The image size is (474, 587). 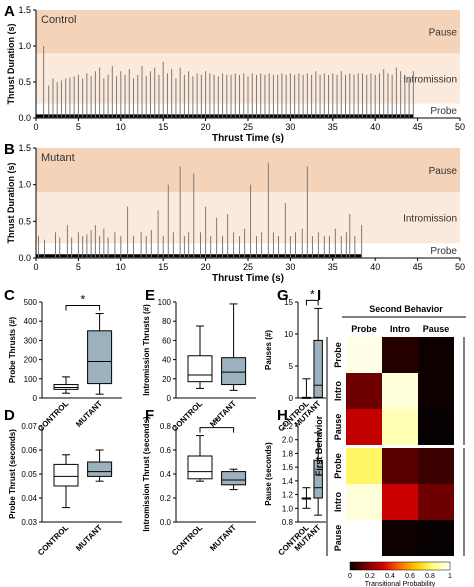 I want to click on y-tick-label: 200, so click(x=31, y=360).